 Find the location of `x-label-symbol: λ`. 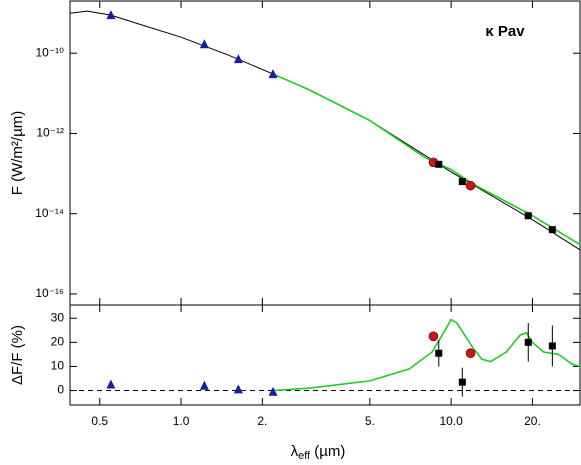

x-label-symbol: λ is located at coordinates (295, 451).